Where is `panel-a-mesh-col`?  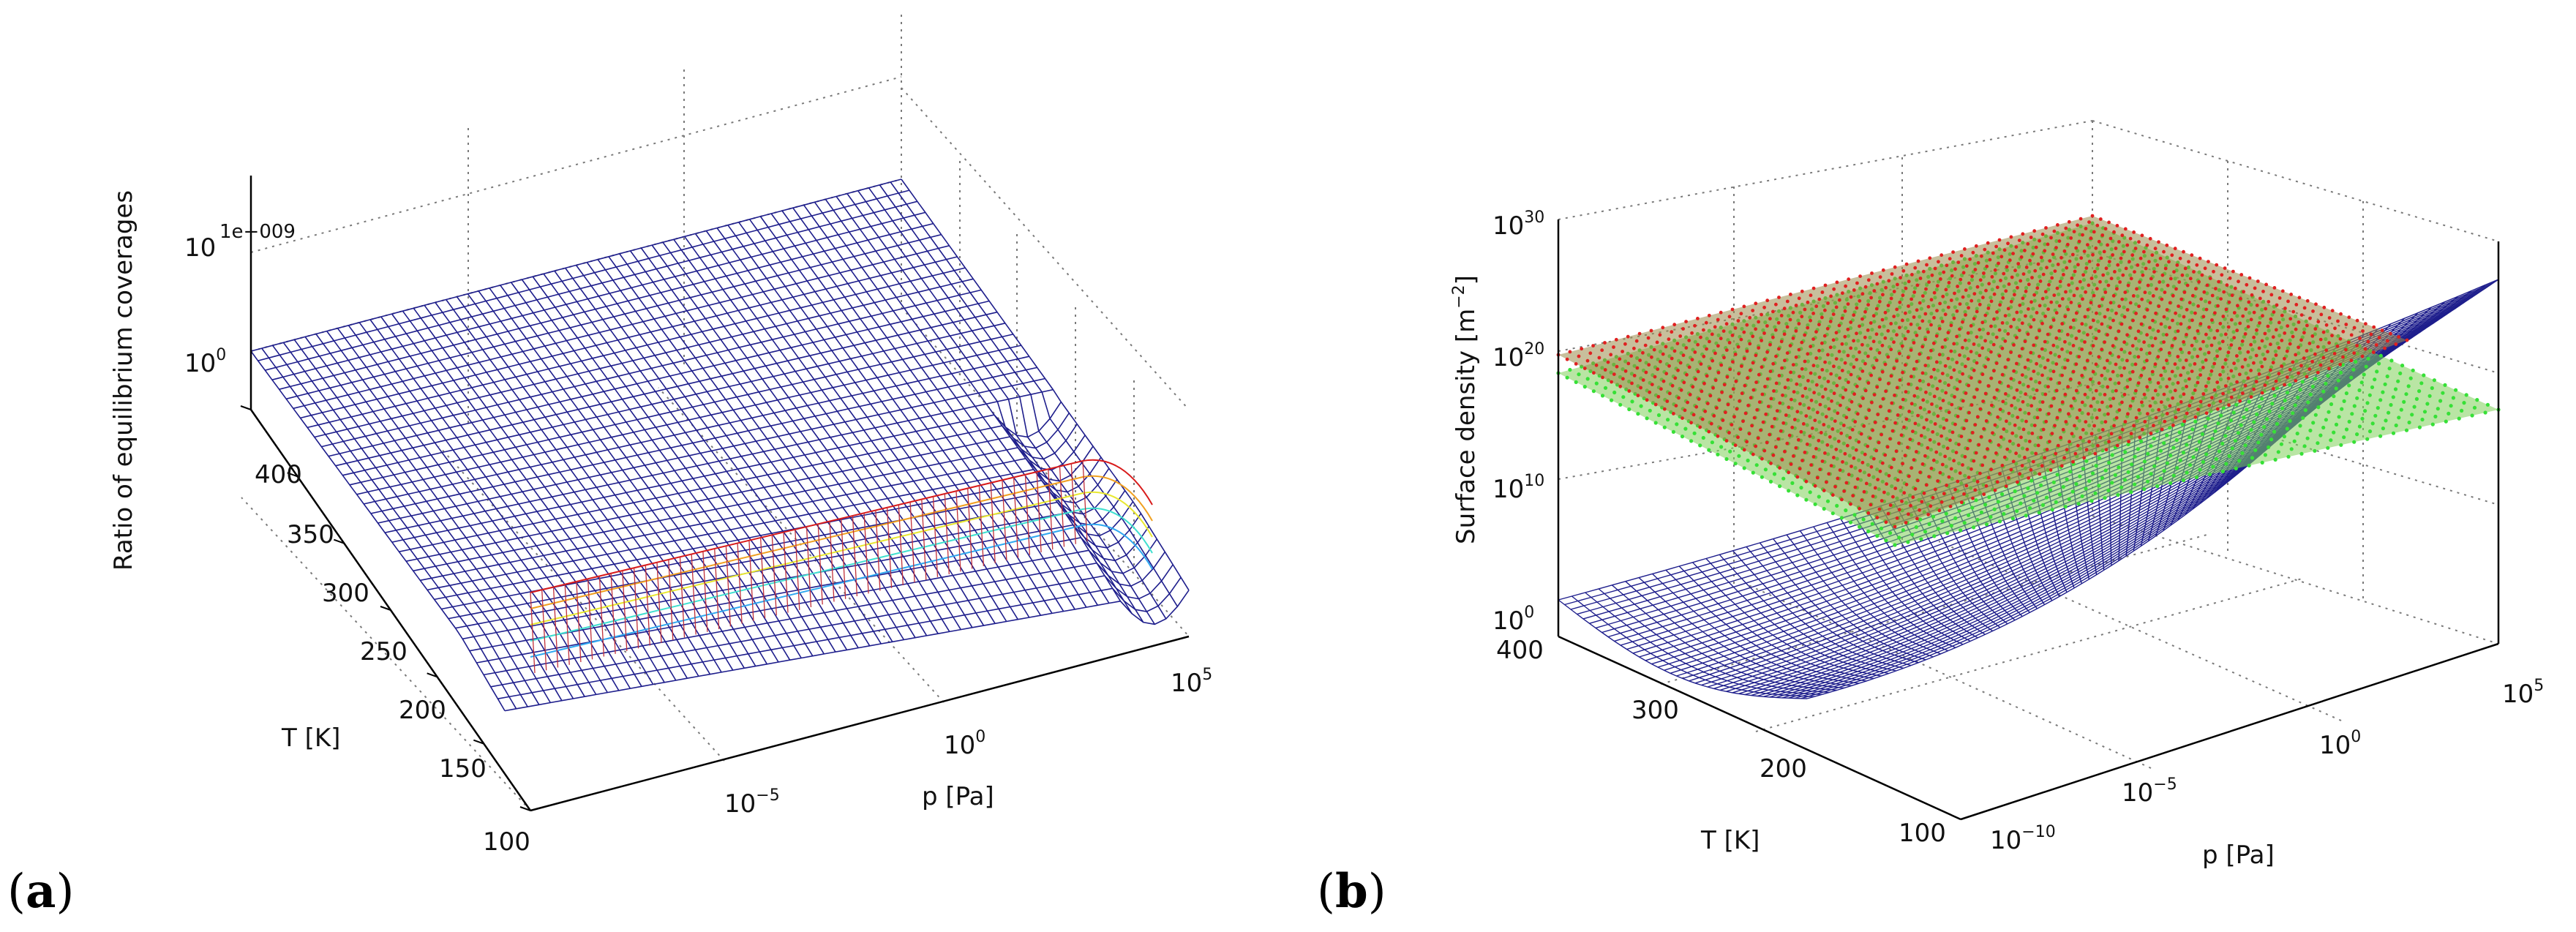 panel-a-mesh-col is located at coordinates (756, 447).